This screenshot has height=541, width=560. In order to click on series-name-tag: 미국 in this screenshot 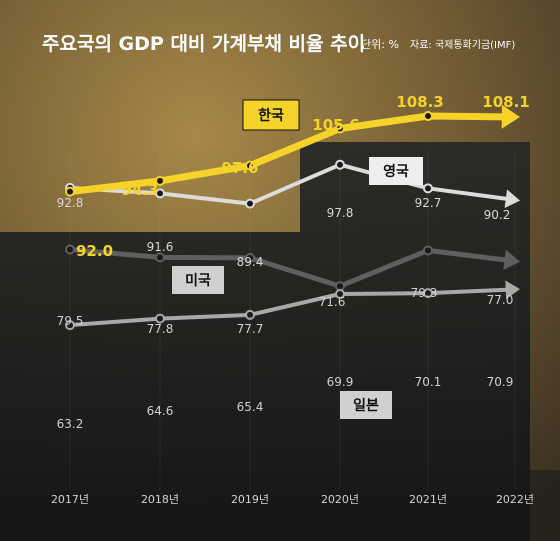, I will do `click(198, 280)`.